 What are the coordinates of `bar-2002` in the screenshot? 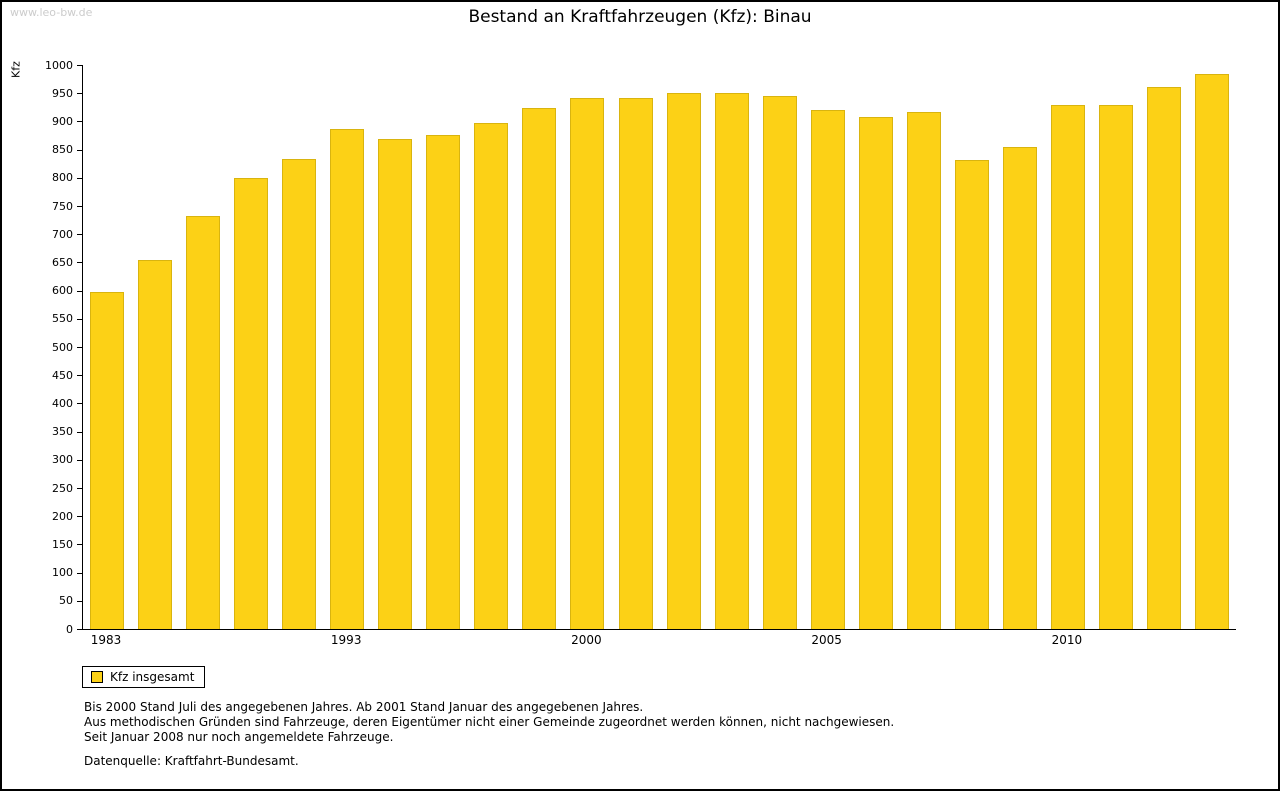 It's located at (683, 360).